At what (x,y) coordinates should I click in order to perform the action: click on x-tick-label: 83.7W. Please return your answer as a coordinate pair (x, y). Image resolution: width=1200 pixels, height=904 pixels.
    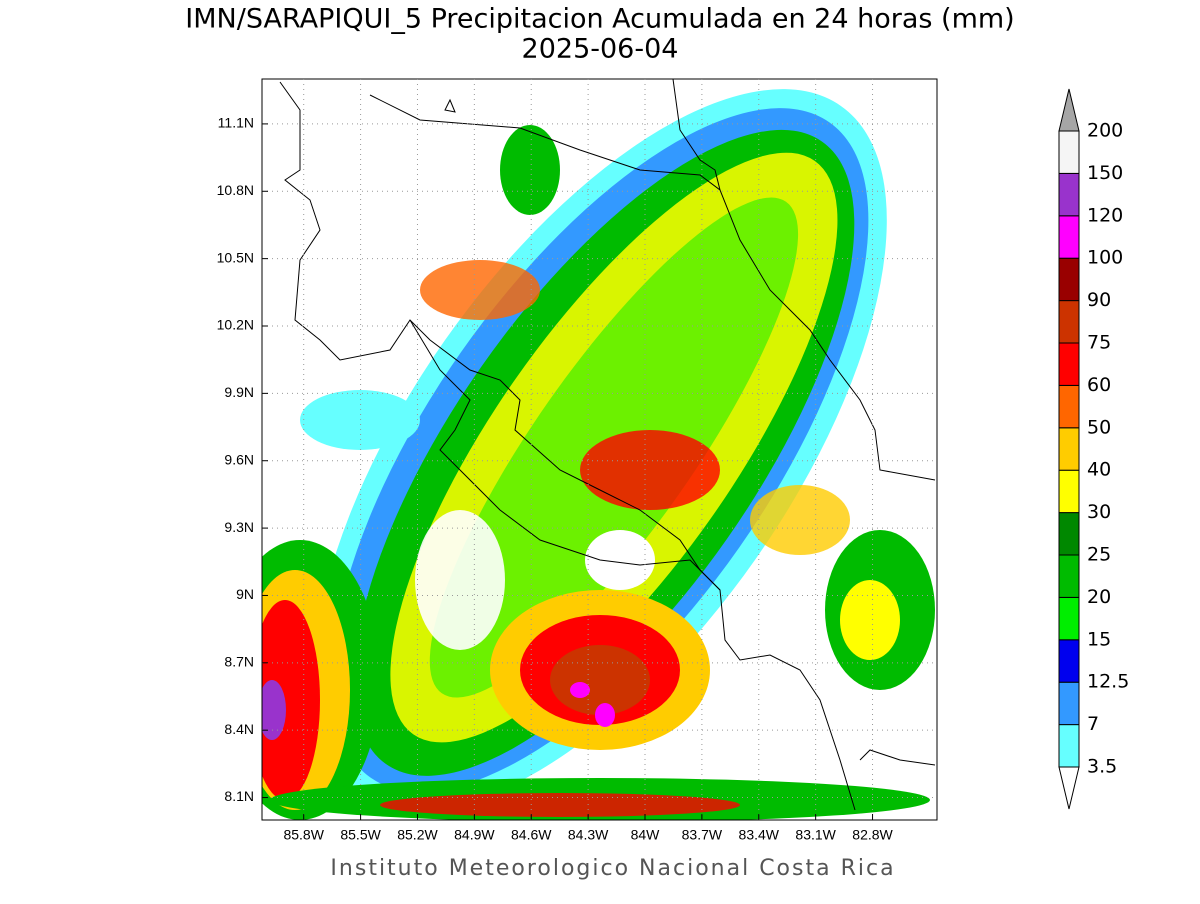
    Looking at the image, I should click on (702, 835).